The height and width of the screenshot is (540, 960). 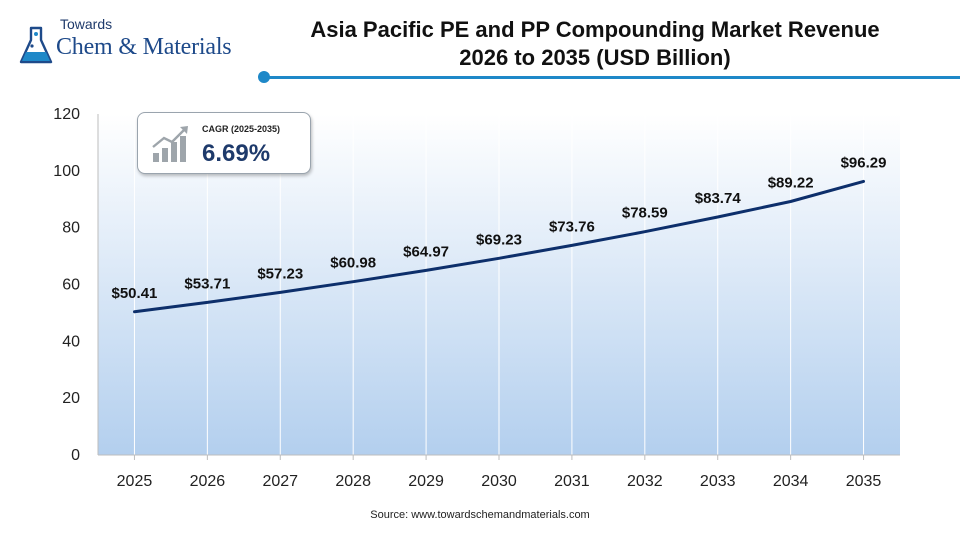 I want to click on x-tick-label-2026: 2026, so click(x=208, y=481).